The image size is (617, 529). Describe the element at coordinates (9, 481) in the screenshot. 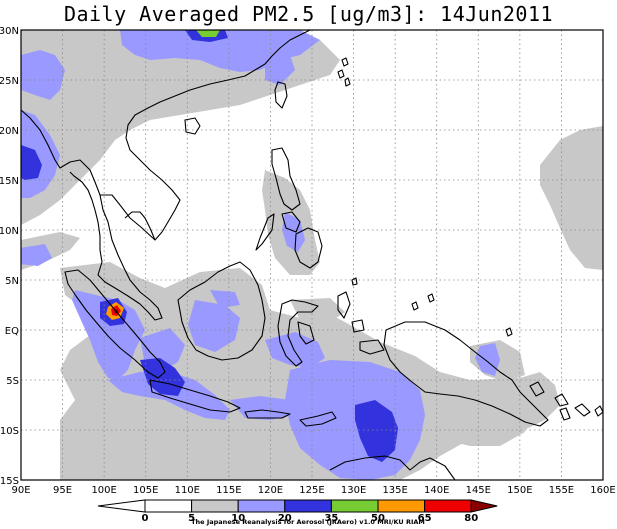

I see `lat-tick-label: 15S` at that location.